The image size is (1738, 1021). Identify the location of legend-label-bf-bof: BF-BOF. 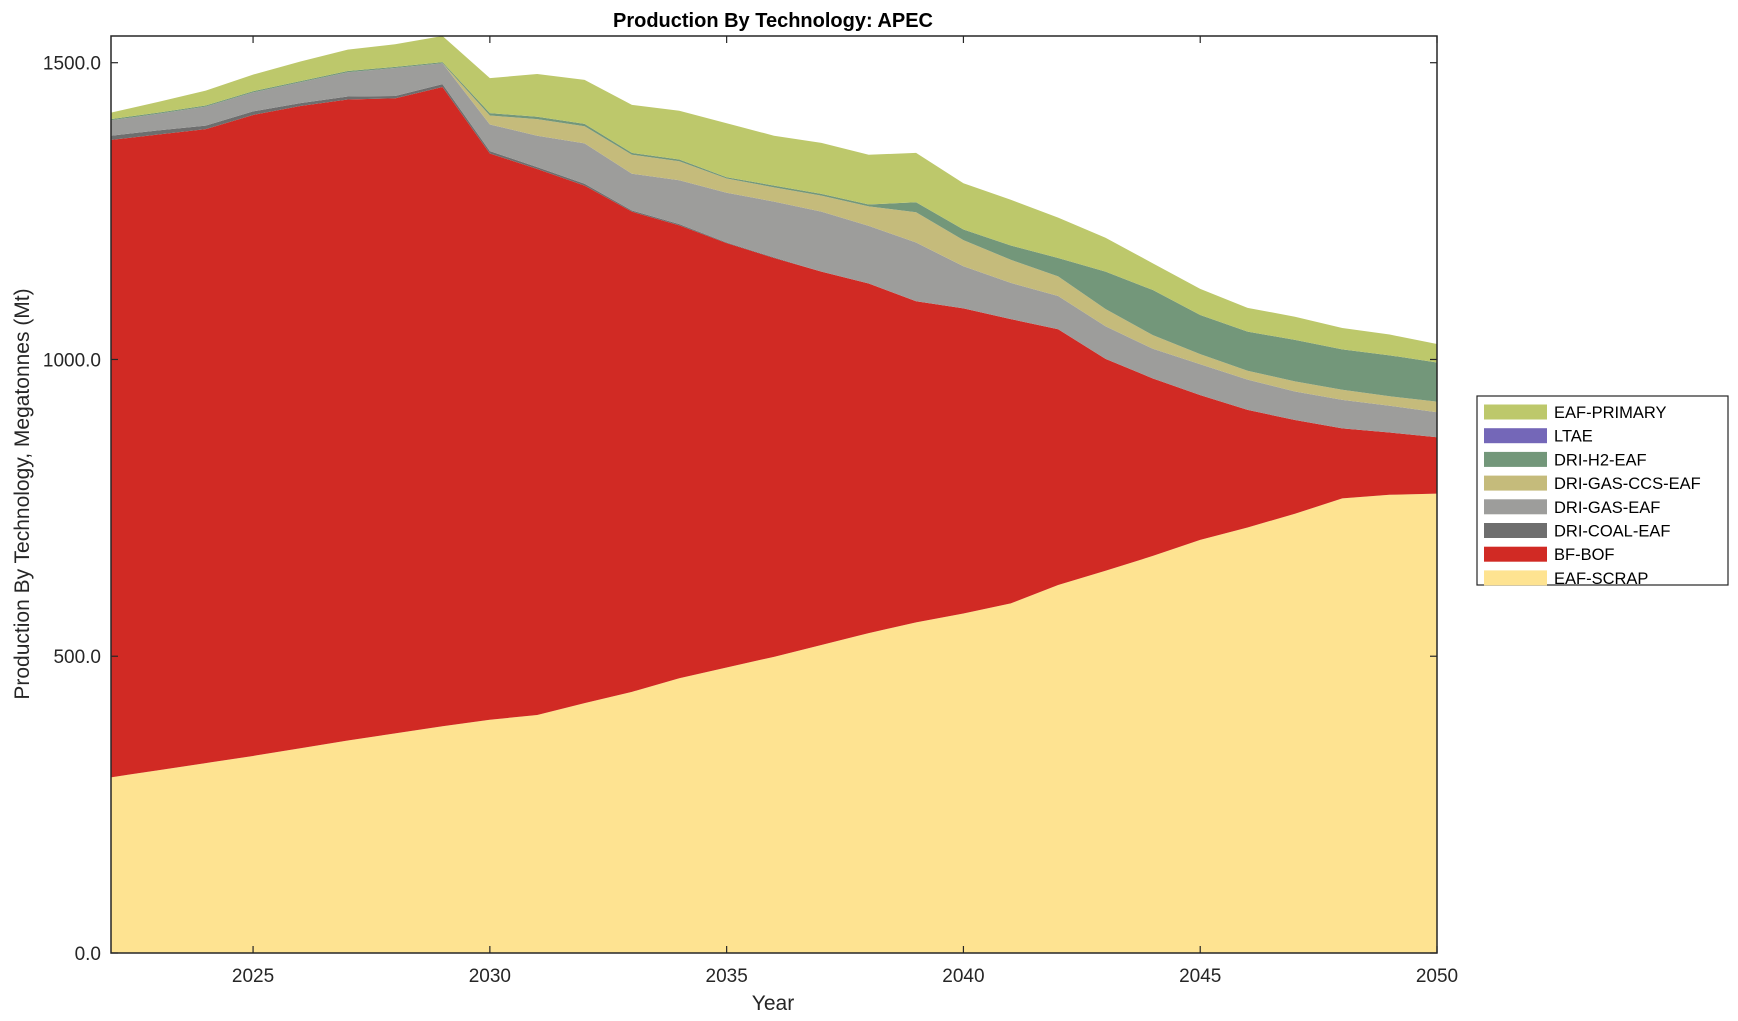
(1584, 555).